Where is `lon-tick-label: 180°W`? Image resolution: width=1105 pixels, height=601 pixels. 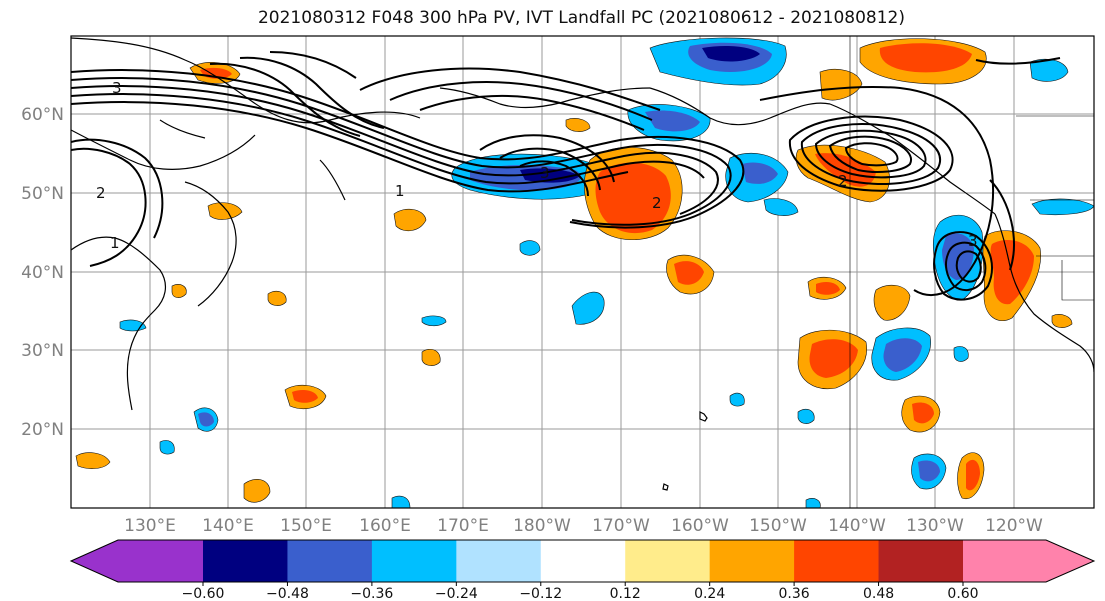
lon-tick-label: 180°W is located at coordinates (542, 526).